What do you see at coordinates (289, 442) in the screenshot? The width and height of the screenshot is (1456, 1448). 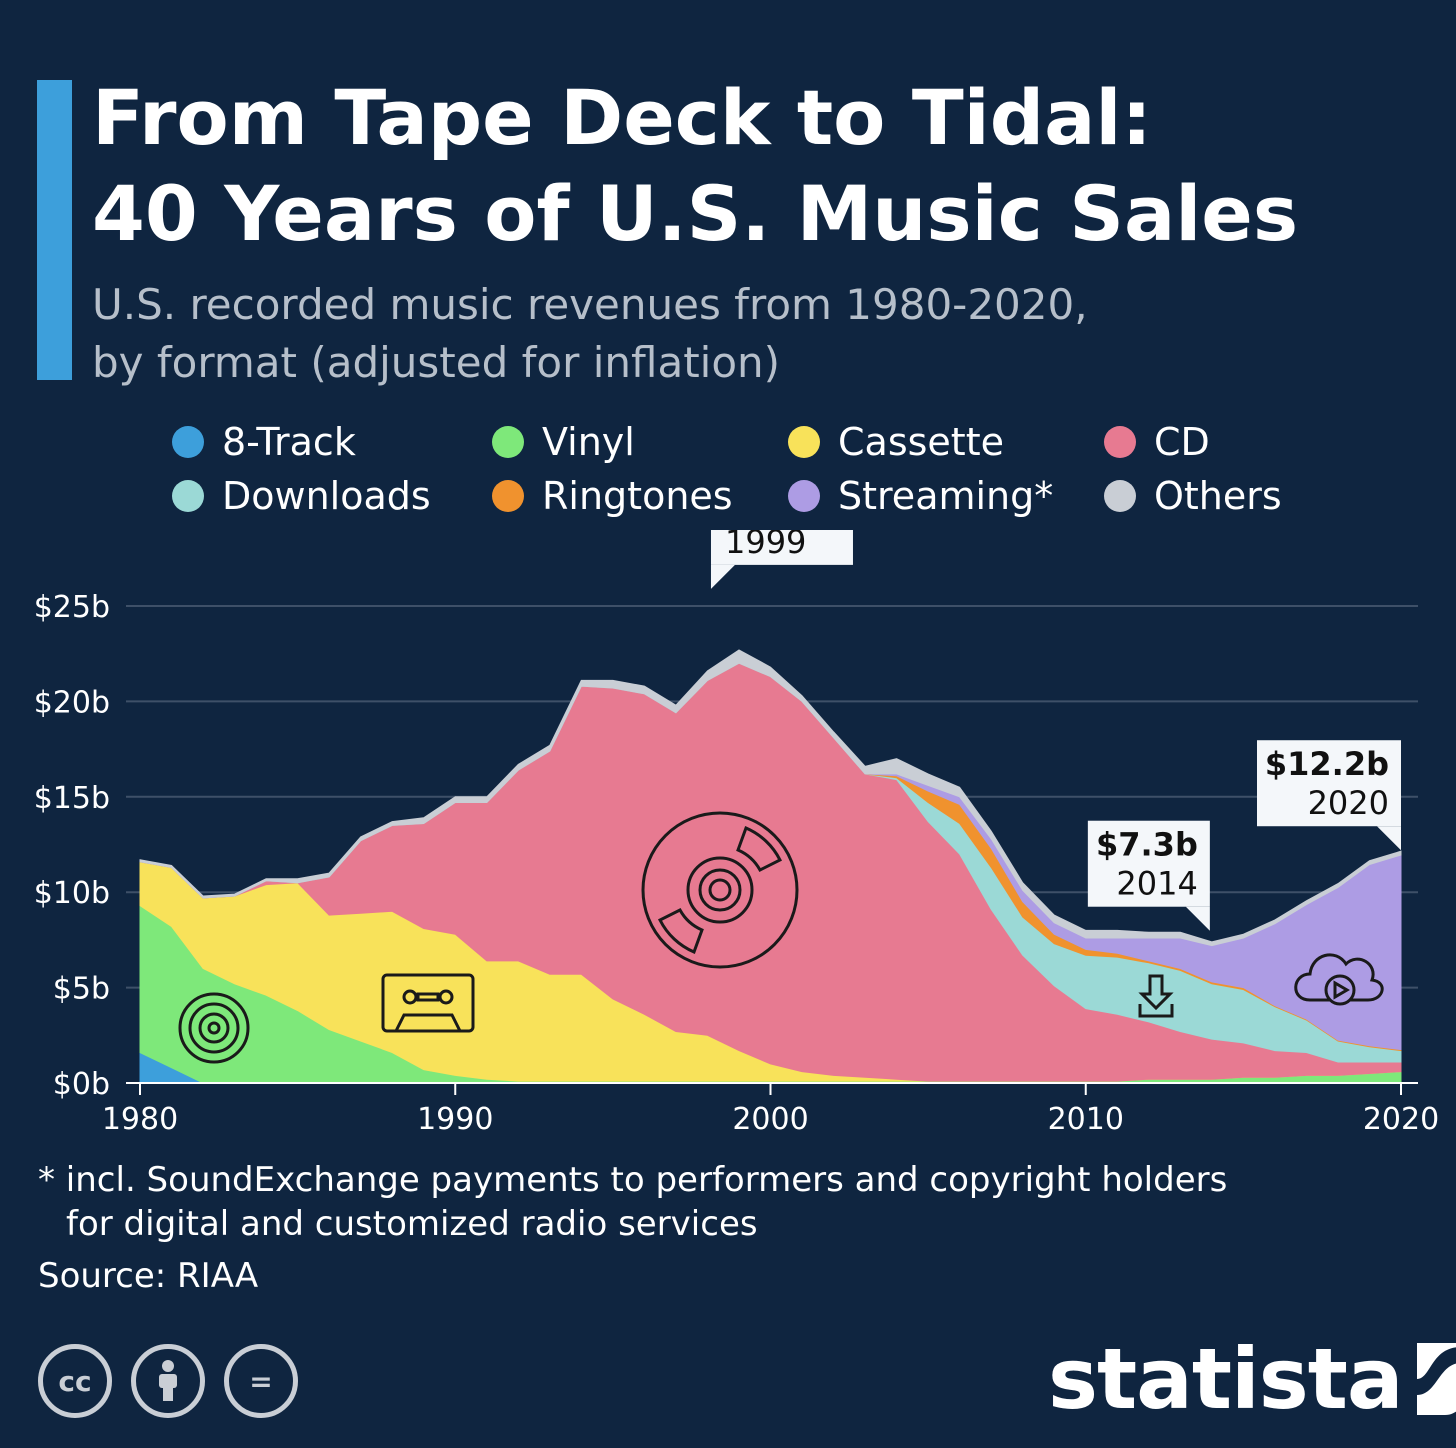 I see `legend-label: 8-Track` at bounding box center [289, 442].